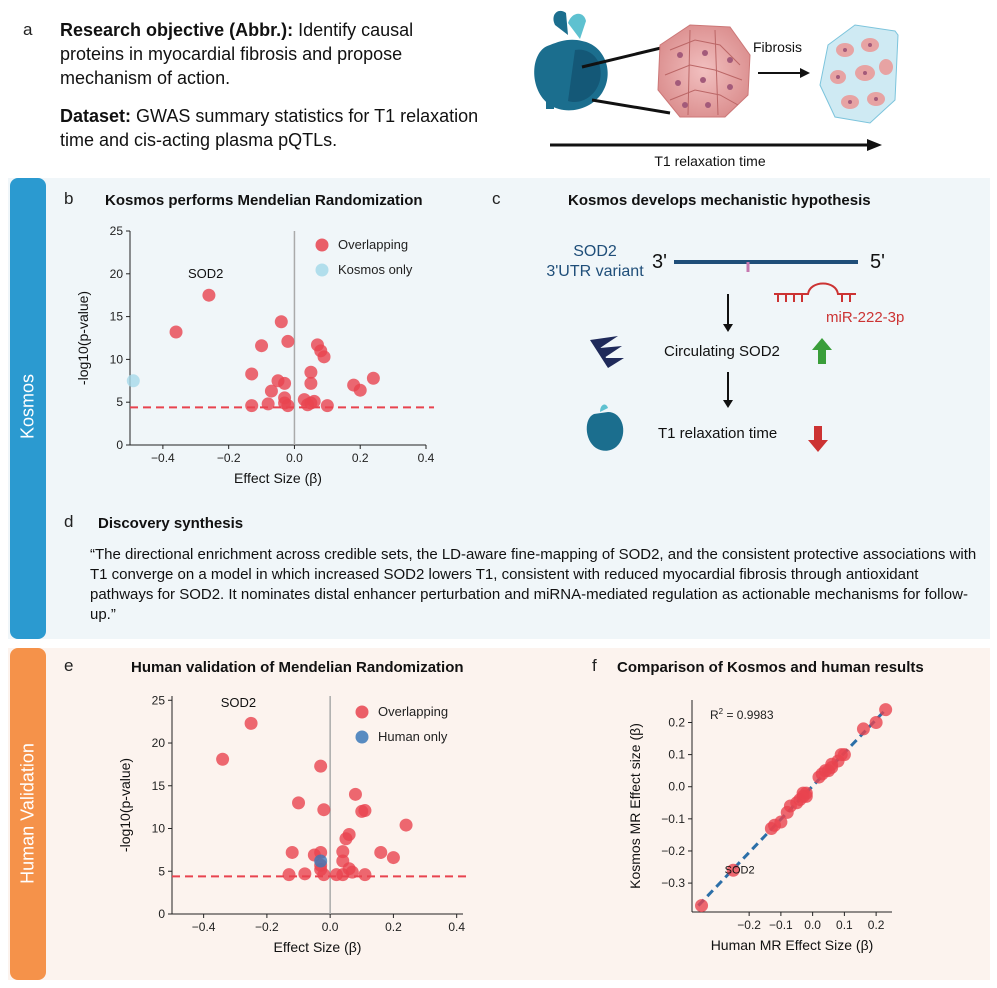  I want to click on r-squared-label: R2 = 0.9983, so click(742, 714).